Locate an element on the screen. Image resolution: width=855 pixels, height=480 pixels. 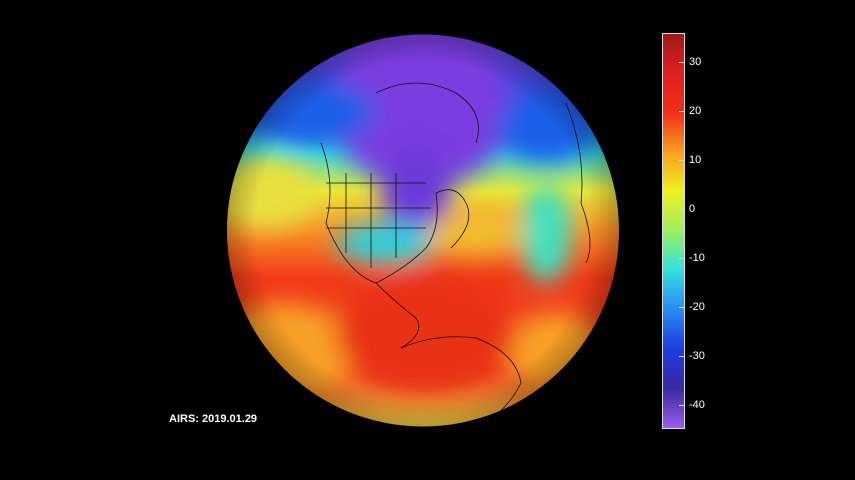
colorbar-tick-label: 0 is located at coordinates (692, 209).